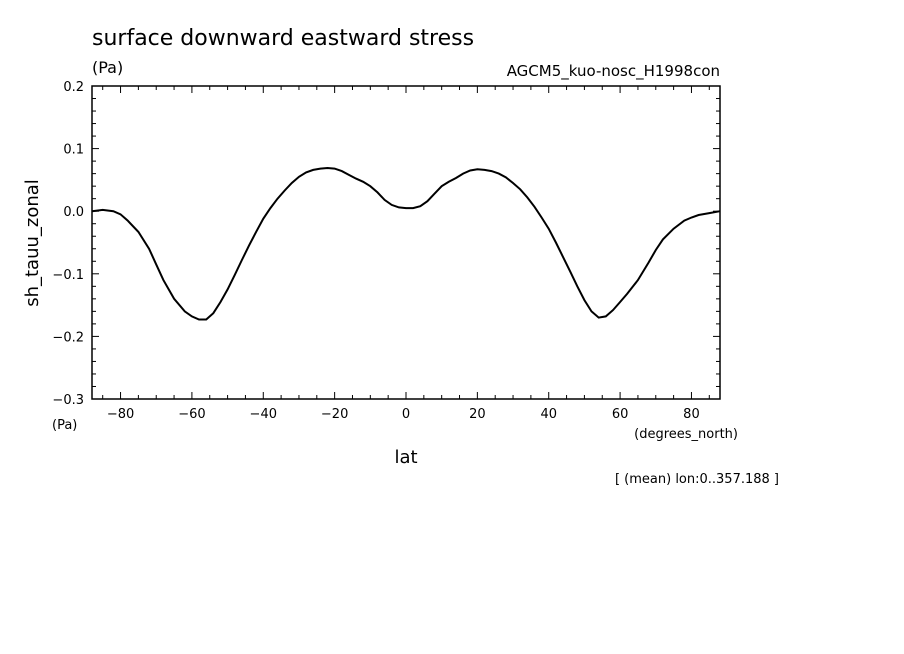  I want to click on x-tick-labels: −80 −60 −40 −20 0 20 40 60 80, so click(403, 414).